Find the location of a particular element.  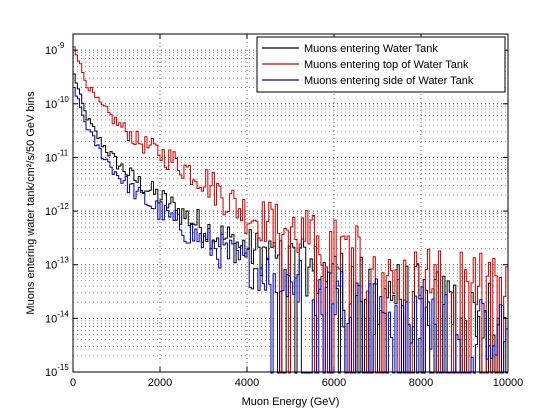

legend-label: Muons entering Water Tank is located at coordinates (371, 49).